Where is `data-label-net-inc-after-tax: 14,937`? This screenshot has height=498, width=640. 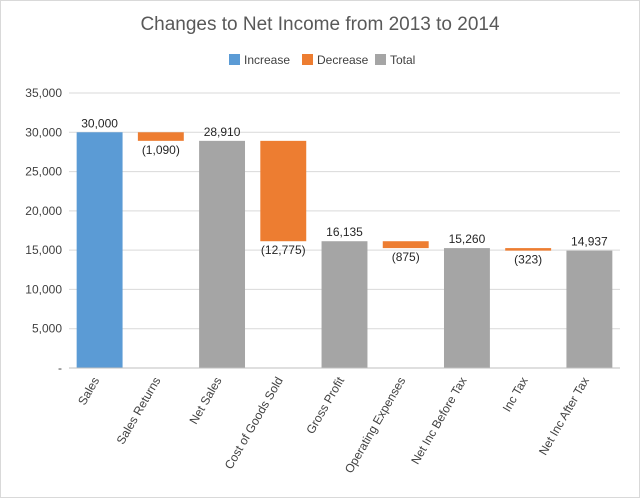 data-label-net-inc-after-tax: 14,937 is located at coordinates (589, 242).